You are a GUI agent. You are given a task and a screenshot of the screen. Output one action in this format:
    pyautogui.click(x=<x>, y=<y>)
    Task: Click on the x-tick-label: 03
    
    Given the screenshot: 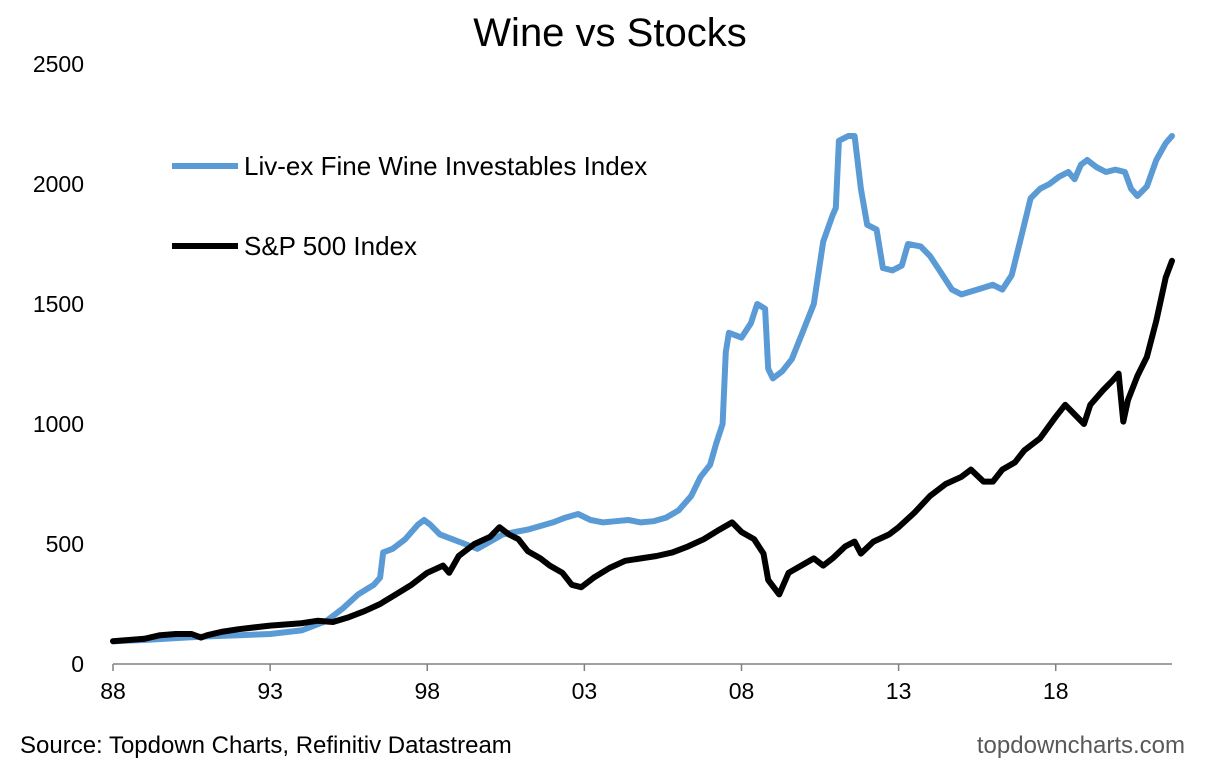 What is the action you would take?
    pyautogui.click(x=585, y=691)
    